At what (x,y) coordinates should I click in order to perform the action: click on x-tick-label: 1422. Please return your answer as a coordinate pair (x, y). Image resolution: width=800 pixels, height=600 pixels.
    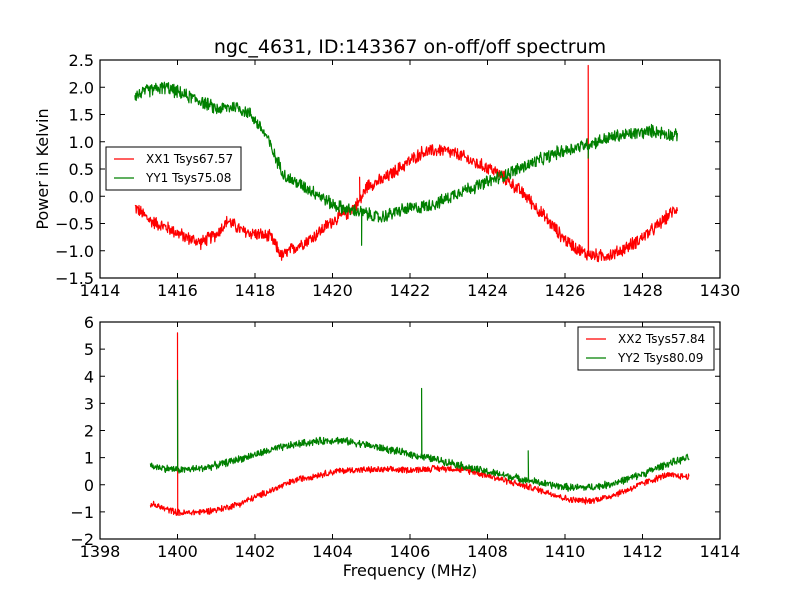
    Looking at the image, I should click on (410, 290).